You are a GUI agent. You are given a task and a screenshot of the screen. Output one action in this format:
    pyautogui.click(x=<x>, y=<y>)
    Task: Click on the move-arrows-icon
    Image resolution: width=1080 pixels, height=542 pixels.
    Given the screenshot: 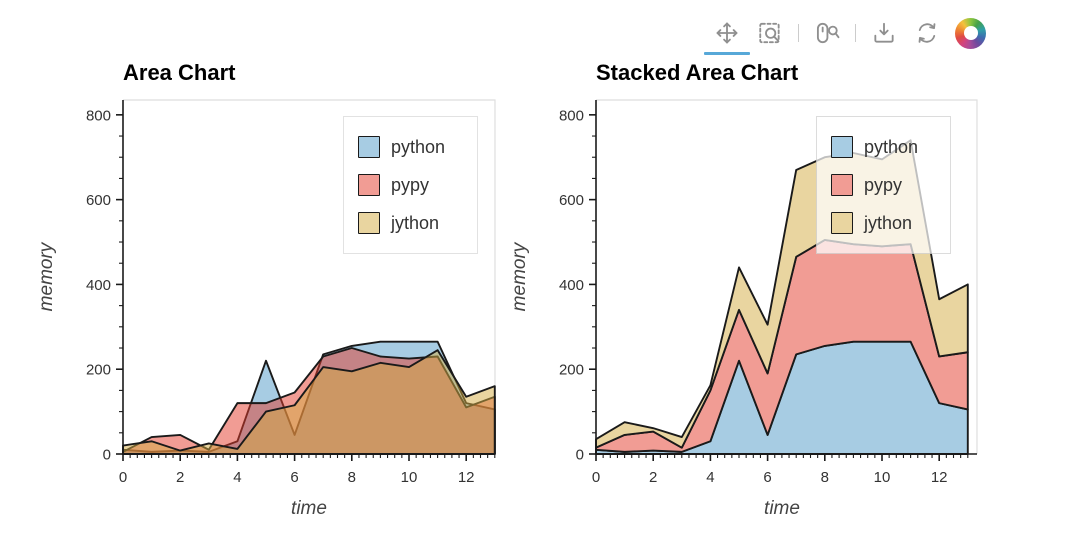 What is the action you would take?
    pyautogui.click(x=727, y=33)
    